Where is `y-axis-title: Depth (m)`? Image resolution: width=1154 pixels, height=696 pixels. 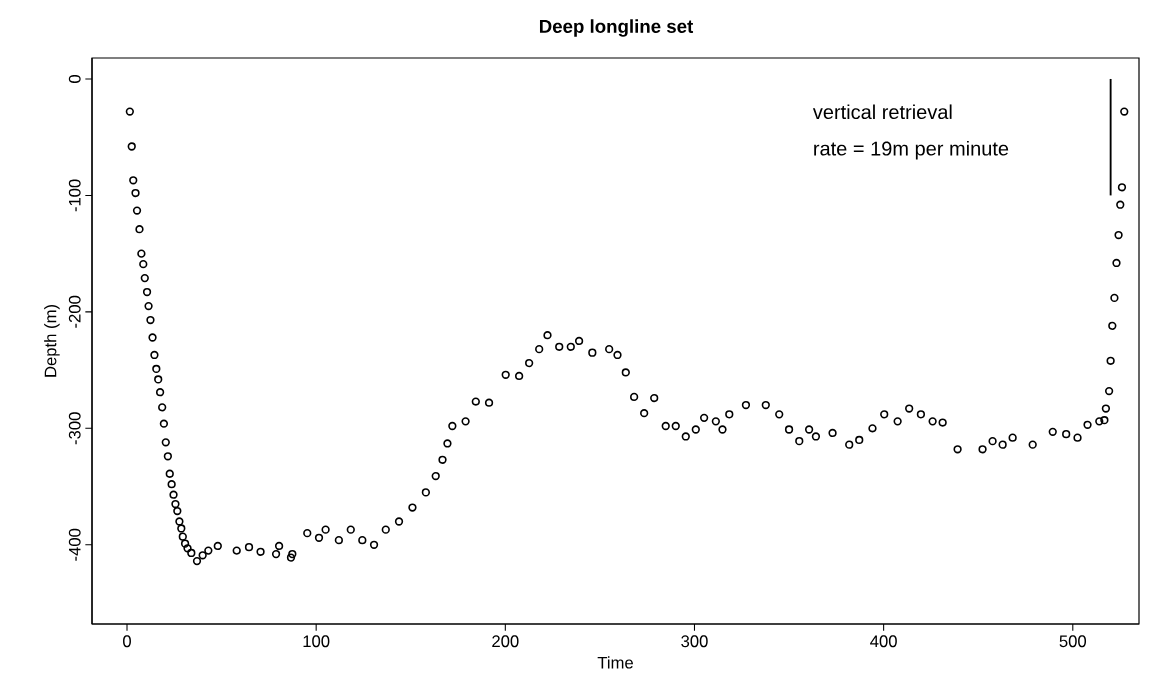 y-axis-title: Depth (m) is located at coordinates (52, 341).